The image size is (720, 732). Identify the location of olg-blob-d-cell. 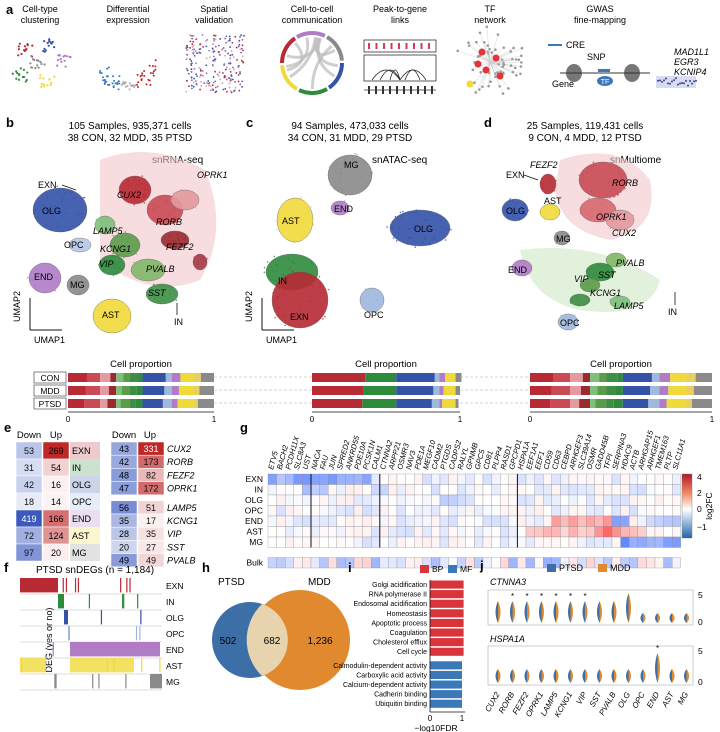
(512, 201).